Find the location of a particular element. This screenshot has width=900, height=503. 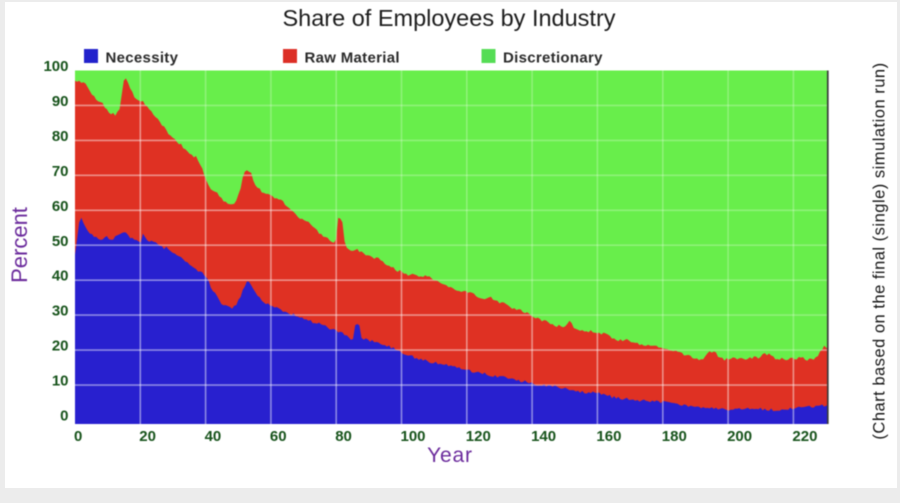

svg-text: 30 is located at coordinates (60, 311).